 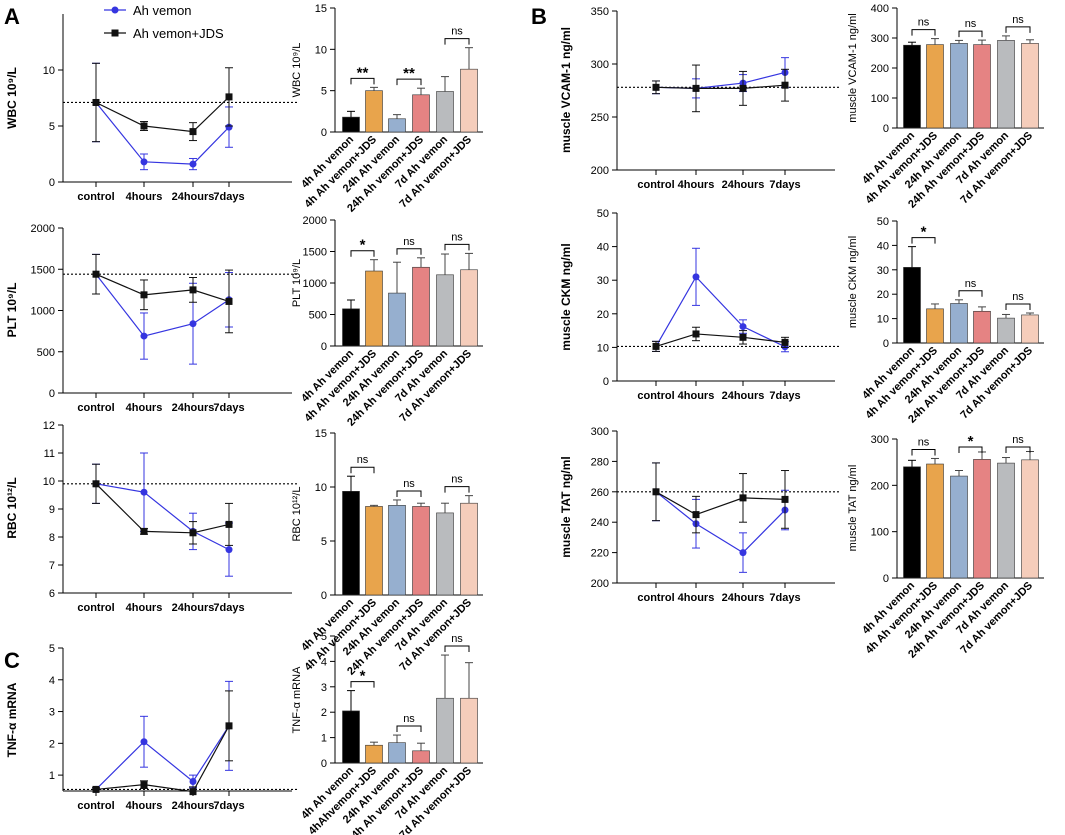 What do you see at coordinates (655, 185) in the screenshot?
I see `vcam-line-x-tick-label: control` at bounding box center [655, 185].